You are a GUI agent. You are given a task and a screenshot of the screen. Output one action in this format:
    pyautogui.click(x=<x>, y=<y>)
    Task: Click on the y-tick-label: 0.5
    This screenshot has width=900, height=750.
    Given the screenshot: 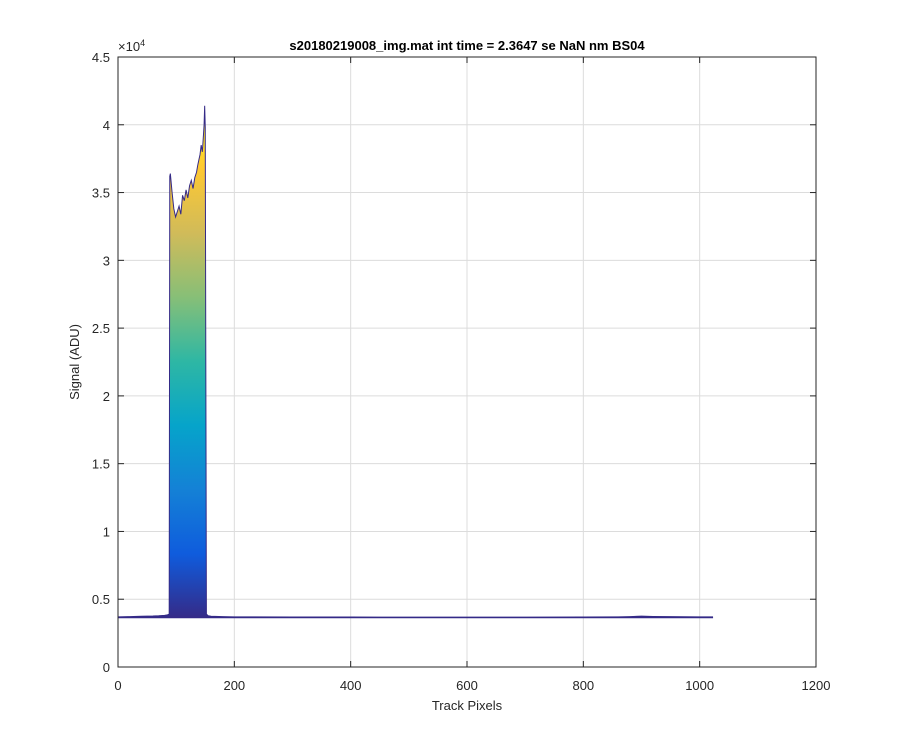 What is the action you would take?
    pyautogui.click(x=101, y=599)
    